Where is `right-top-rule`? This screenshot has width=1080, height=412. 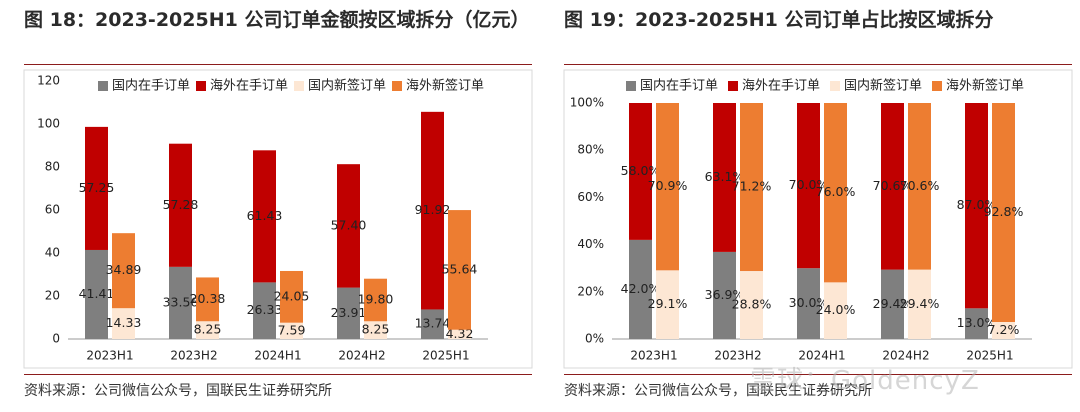 right-top-rule is located at coordinates (818, 64).